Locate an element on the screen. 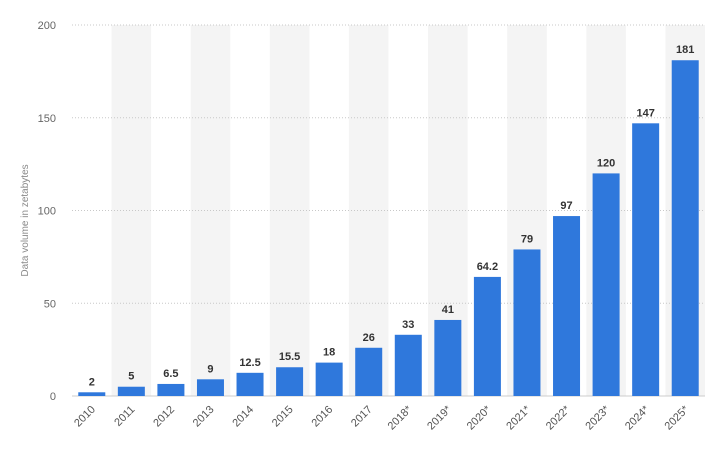  data-label: 12.5 is located at coordinates (249, 363).